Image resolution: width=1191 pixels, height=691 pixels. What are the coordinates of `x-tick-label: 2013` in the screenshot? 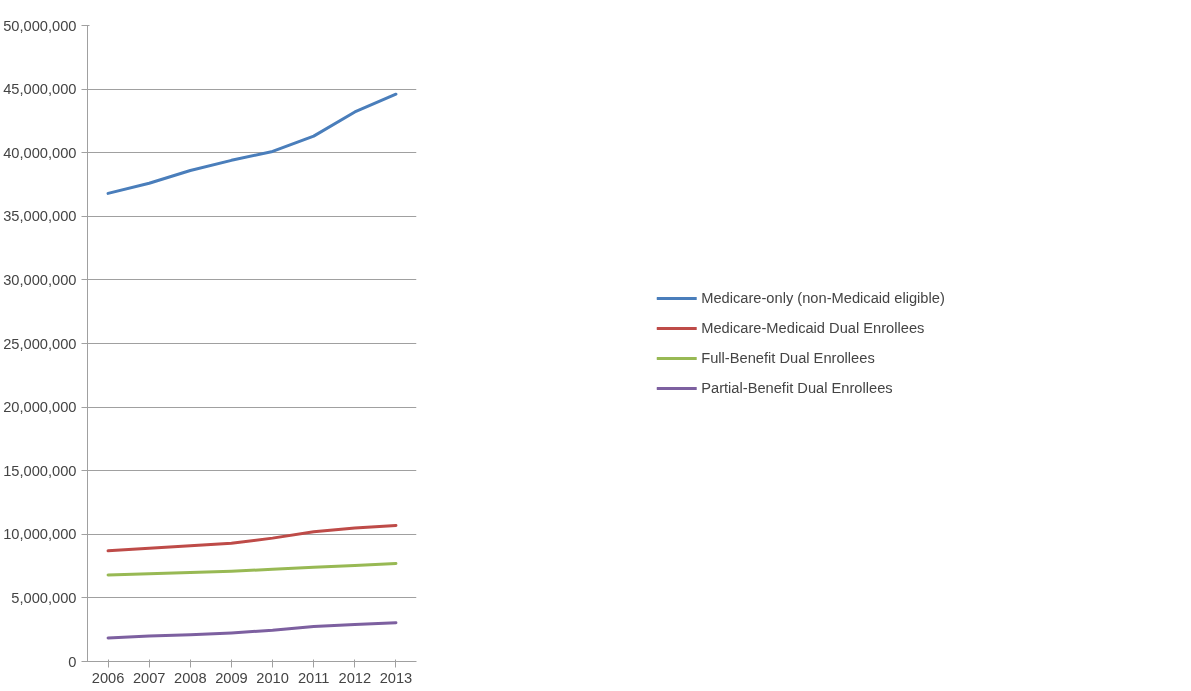 It's located at (396, 677).